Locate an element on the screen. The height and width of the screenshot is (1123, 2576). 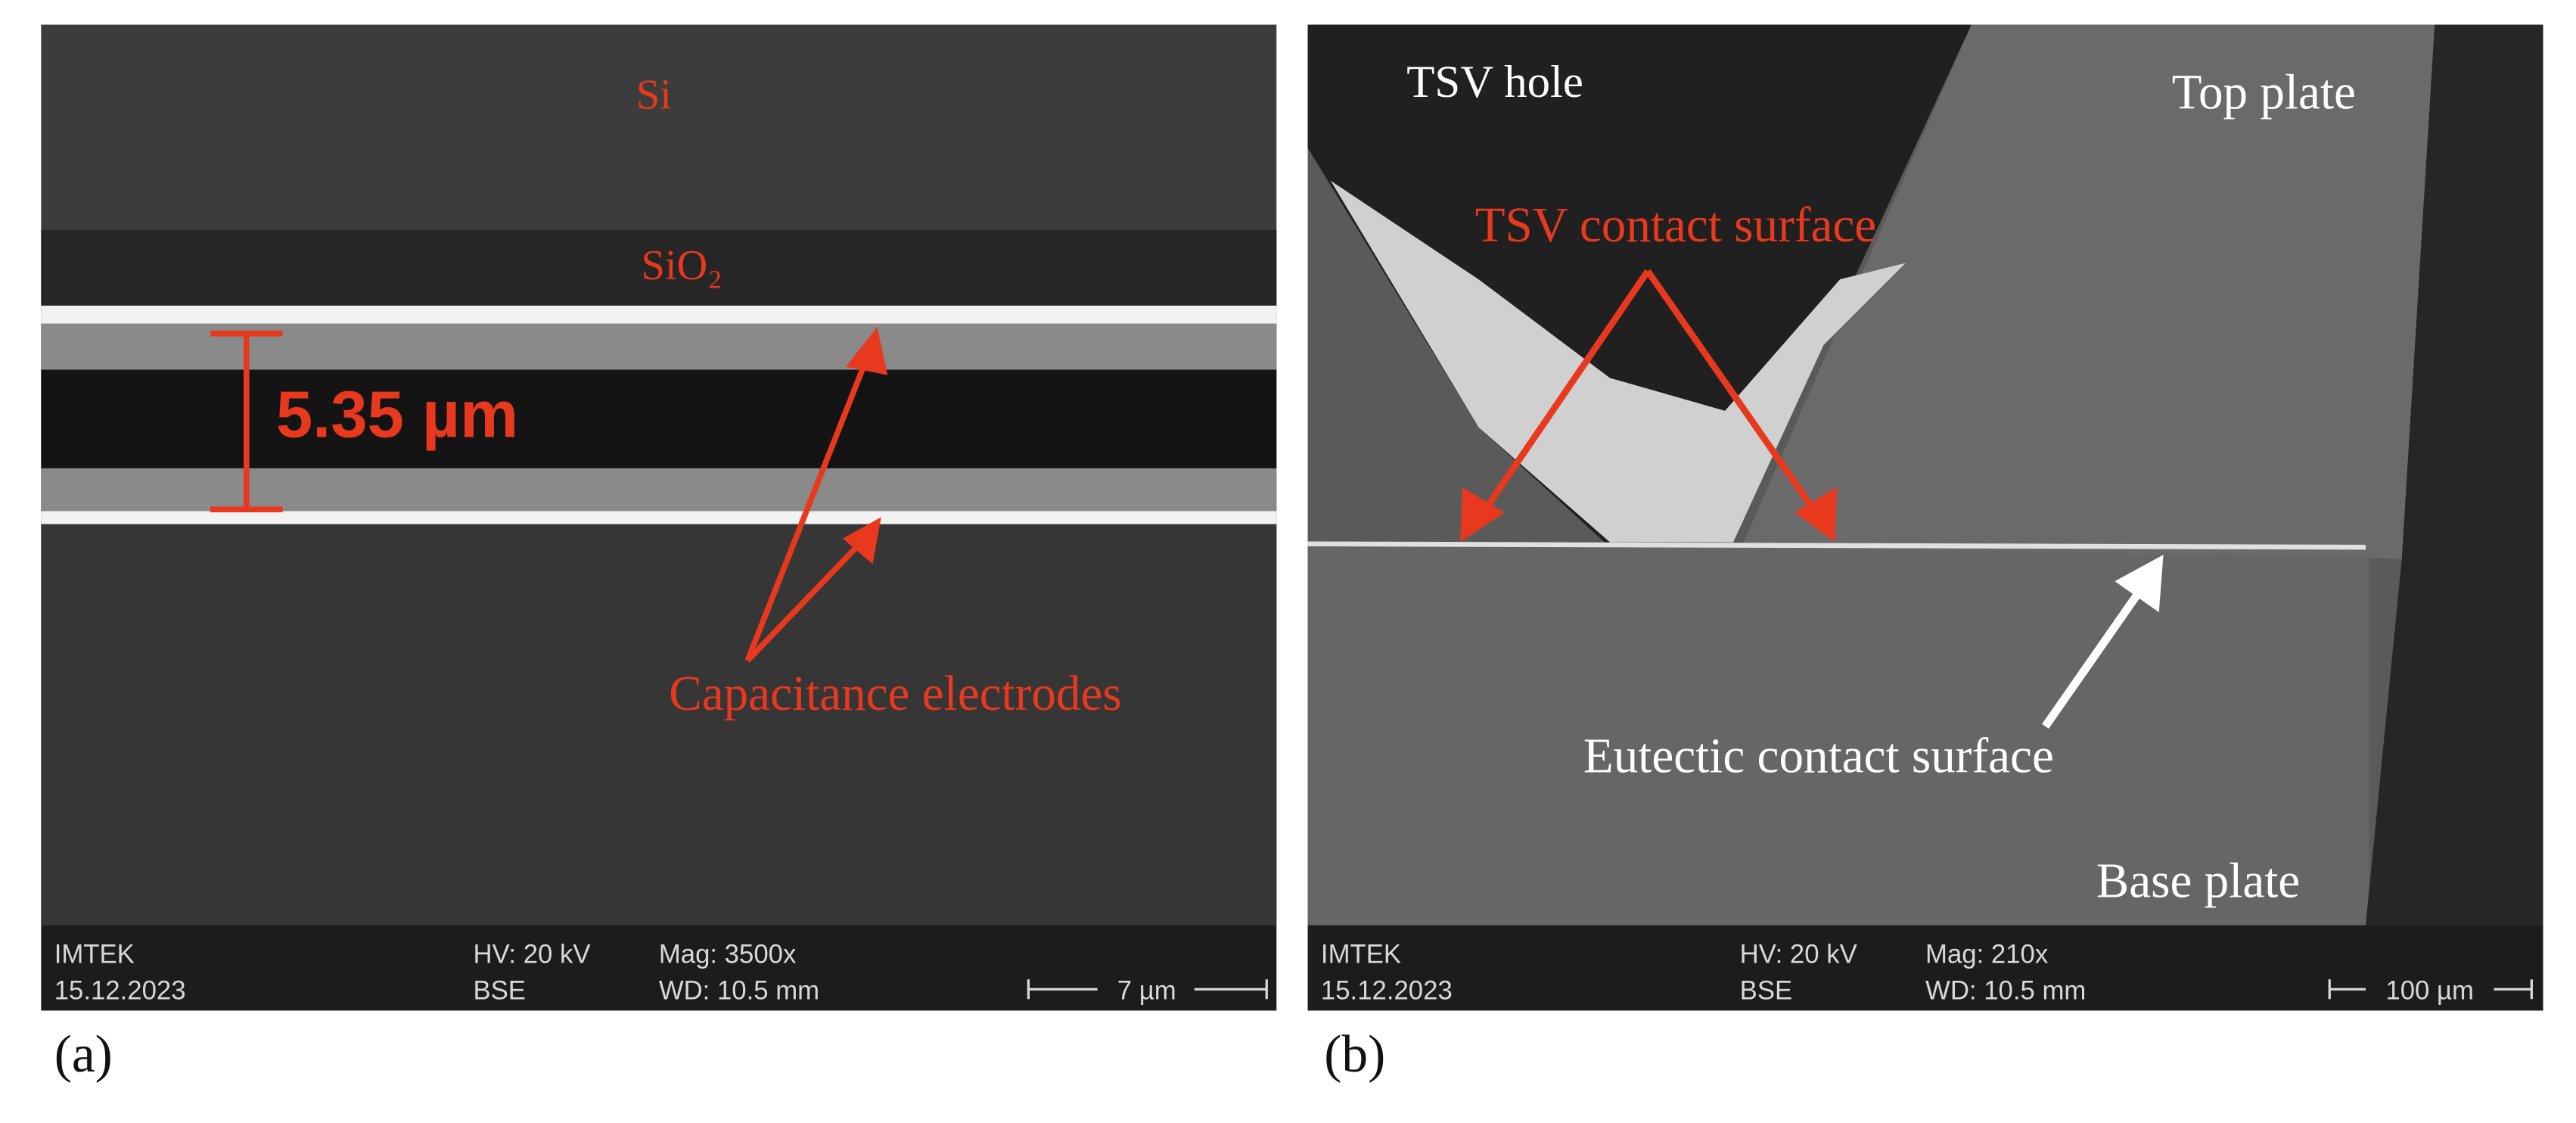
dimension-bar is located at coordinates (246, 421).